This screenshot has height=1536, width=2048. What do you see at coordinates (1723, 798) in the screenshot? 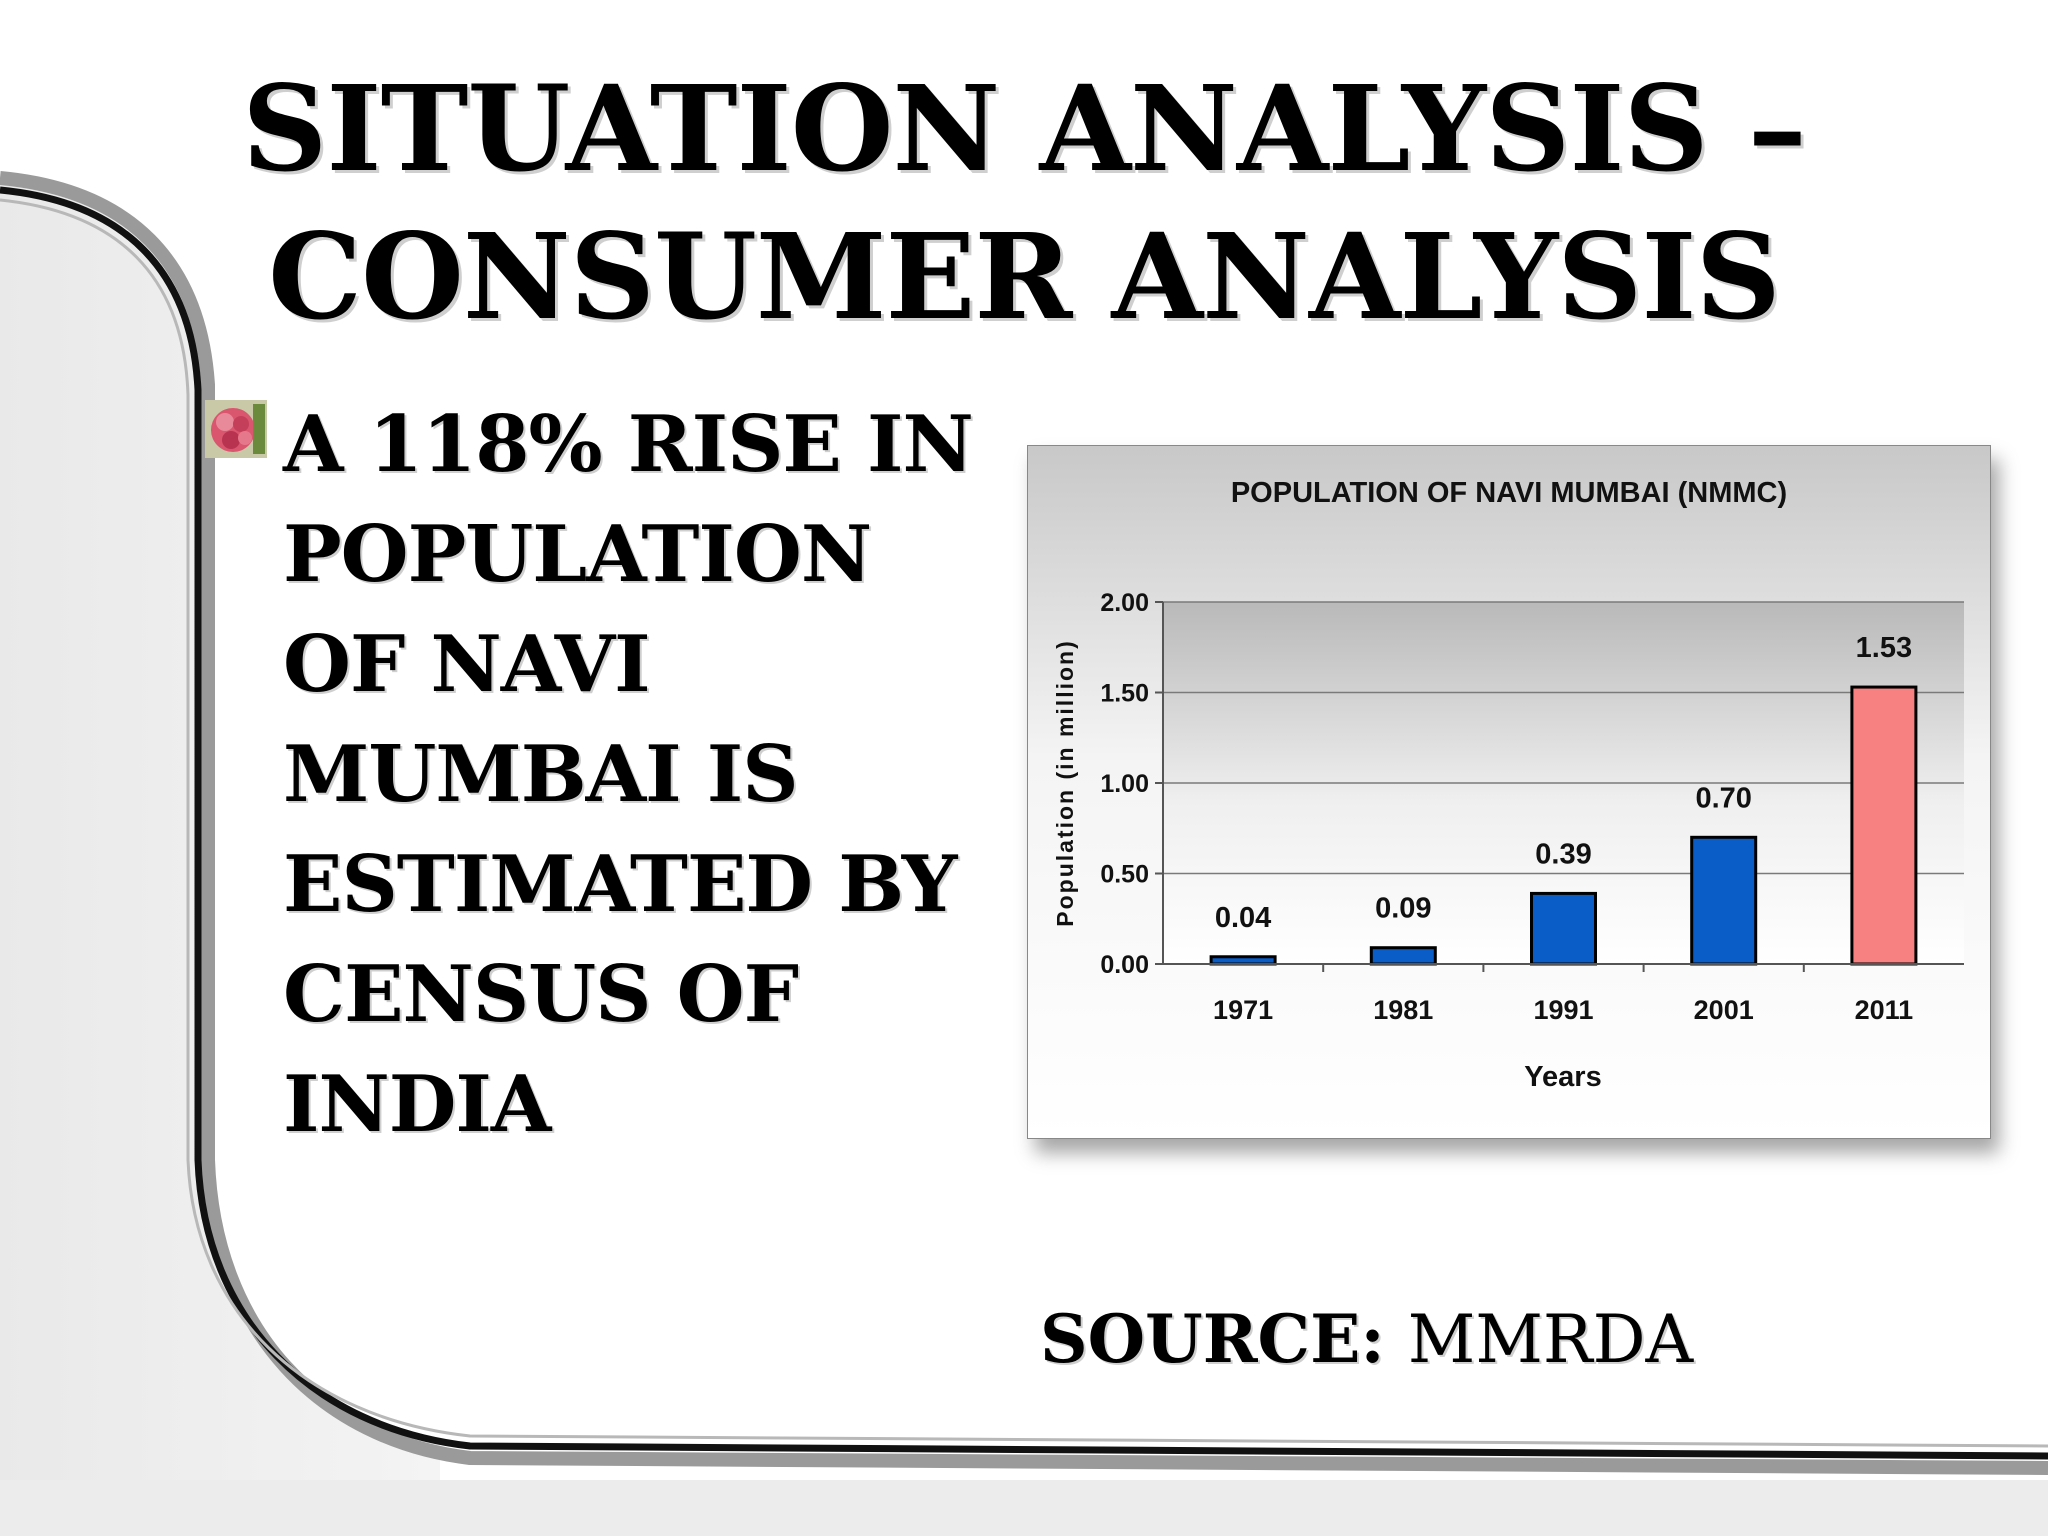
I see `data-label-2001: 0.70` at bounding box center [1723, 798].